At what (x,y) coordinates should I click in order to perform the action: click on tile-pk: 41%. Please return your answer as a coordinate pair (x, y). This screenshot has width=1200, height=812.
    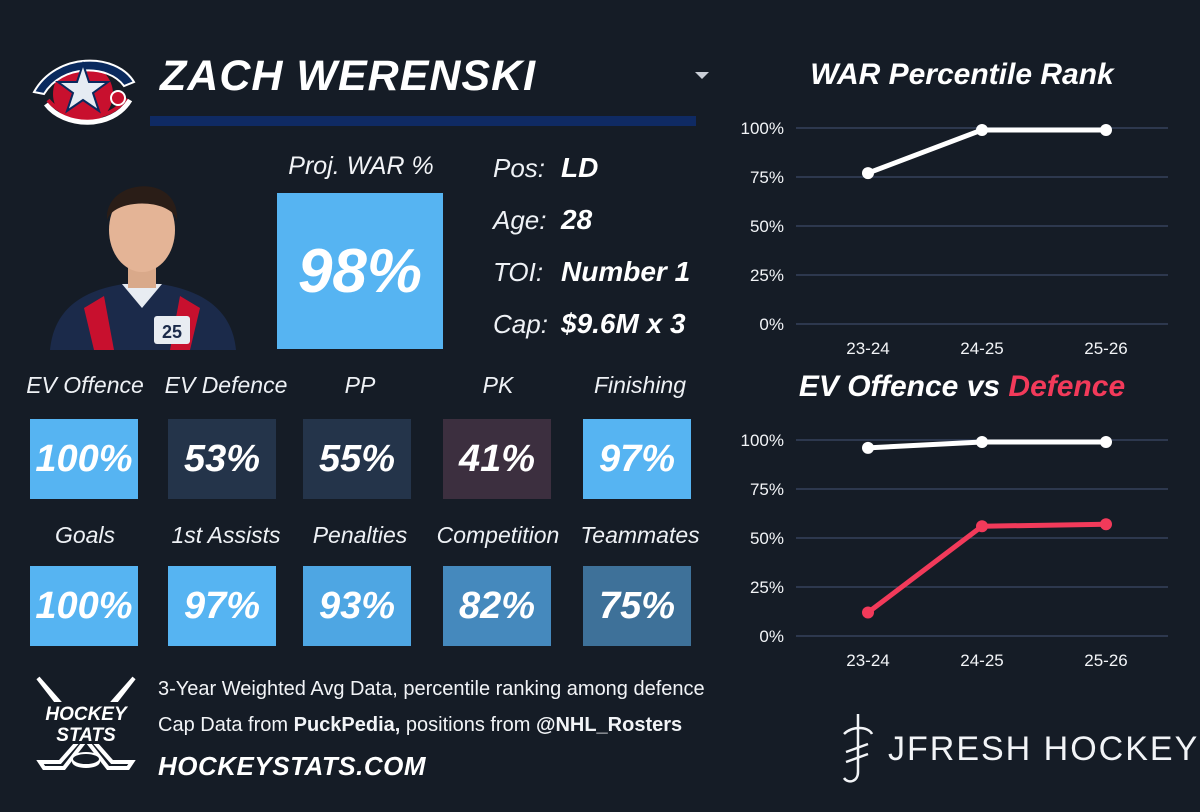
    Looking at the image, I should click on (497, 459).